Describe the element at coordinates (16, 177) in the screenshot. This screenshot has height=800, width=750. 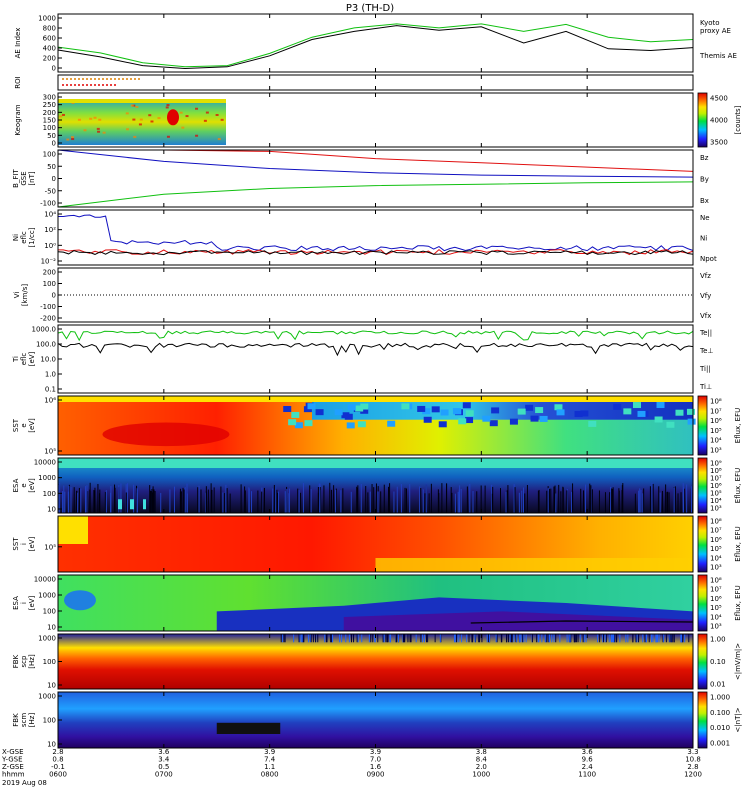
I see `y-axis-label: B_FIT` at that location.